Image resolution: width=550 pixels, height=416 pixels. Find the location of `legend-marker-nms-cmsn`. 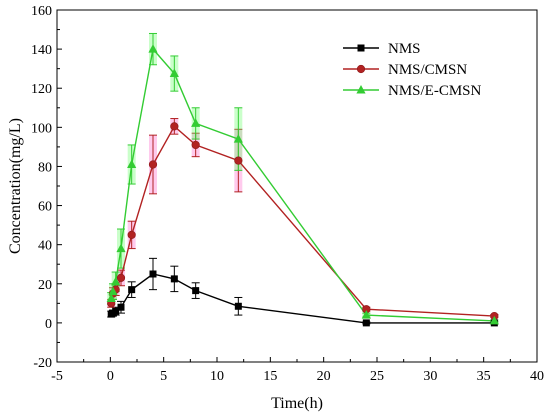

legend-marker-nms-cmsn is located at coordinates (361, 69).